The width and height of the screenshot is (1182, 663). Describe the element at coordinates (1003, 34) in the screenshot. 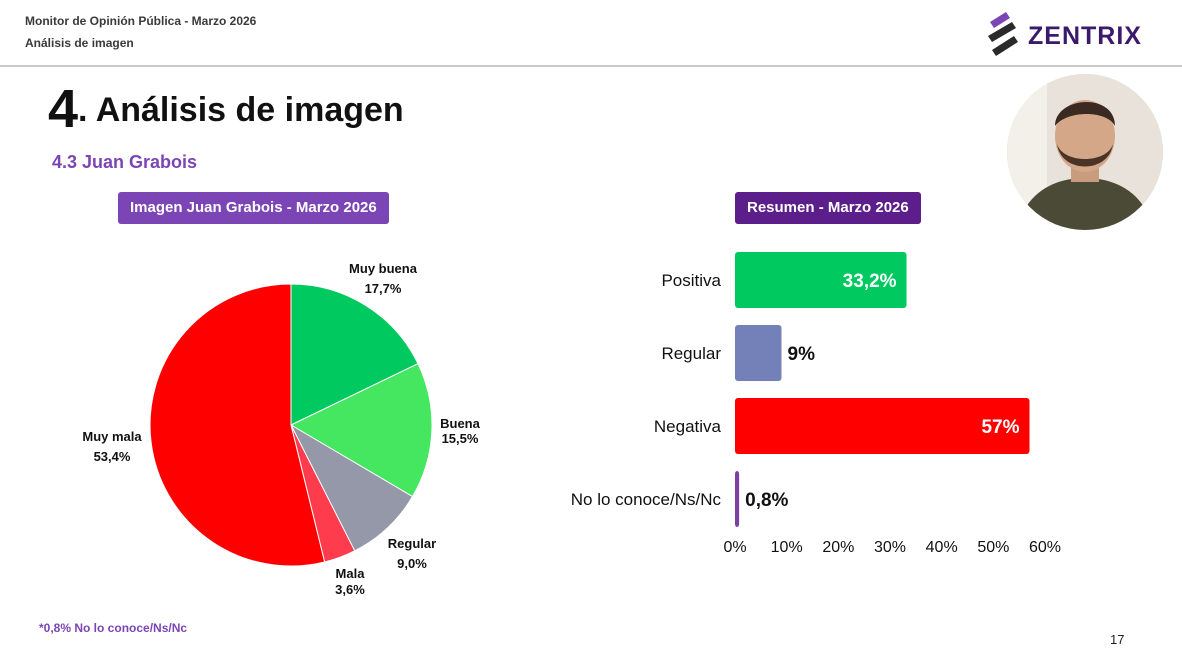

I see `zentrix-logo-icon` at that location.